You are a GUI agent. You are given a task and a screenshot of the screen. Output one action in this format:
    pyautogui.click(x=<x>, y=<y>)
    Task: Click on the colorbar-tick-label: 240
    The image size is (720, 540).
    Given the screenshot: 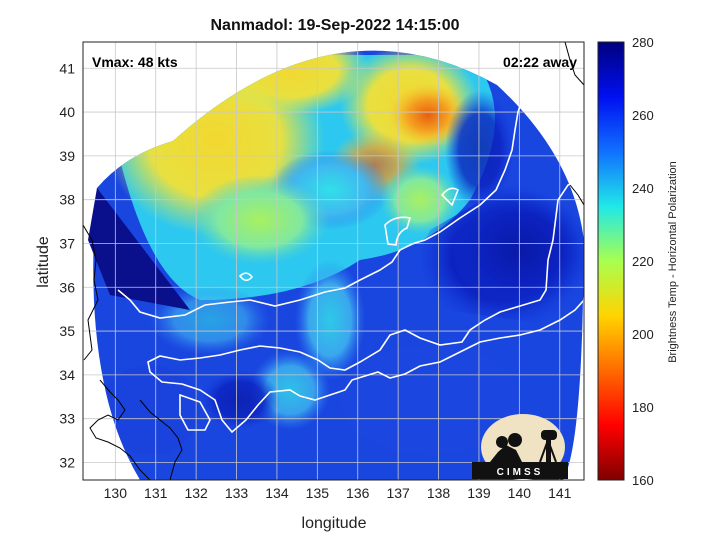 What is the action you would take?
    pyautogui.click(x=643, y=188)
    